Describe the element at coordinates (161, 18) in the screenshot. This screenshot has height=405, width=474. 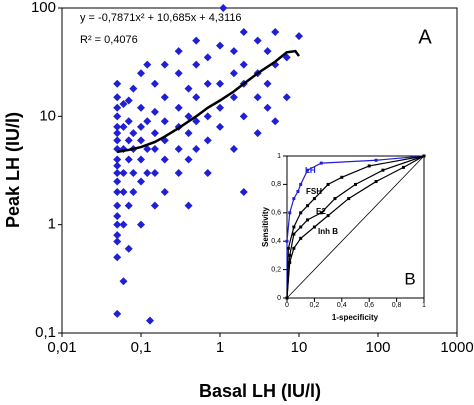
I see `annotation: y = -0,7871x² + 10,685x + 4,3116` at that location.